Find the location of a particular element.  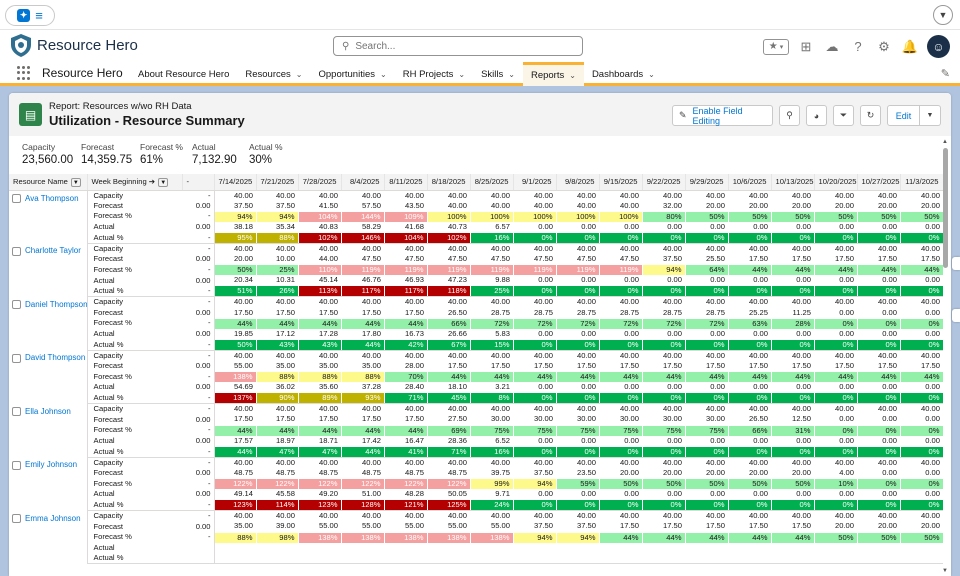

value-cell: 17.57 is located at coordinates (243, 440).